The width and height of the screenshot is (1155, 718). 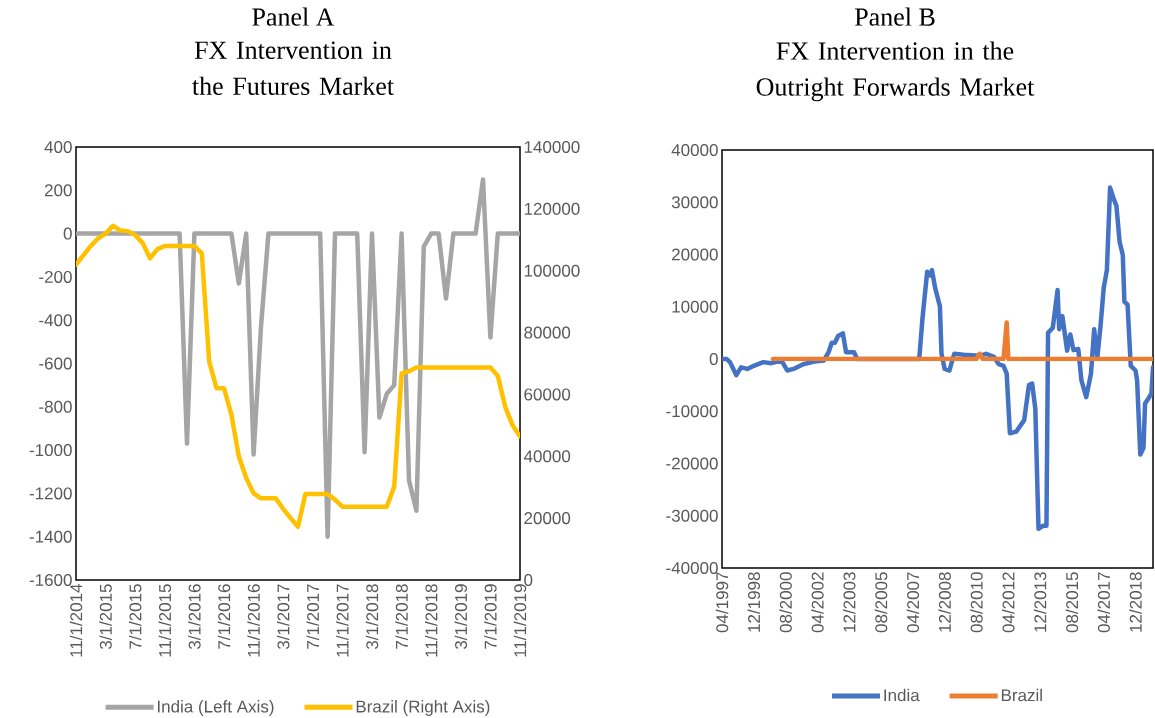 I want to click on x-tick-label: 08/2015, so click(x=1072, y=602).